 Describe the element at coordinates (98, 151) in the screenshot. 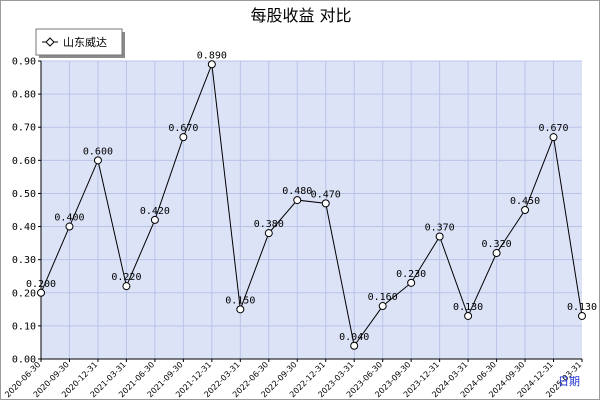

I see `data-label: 0.600` at that location.